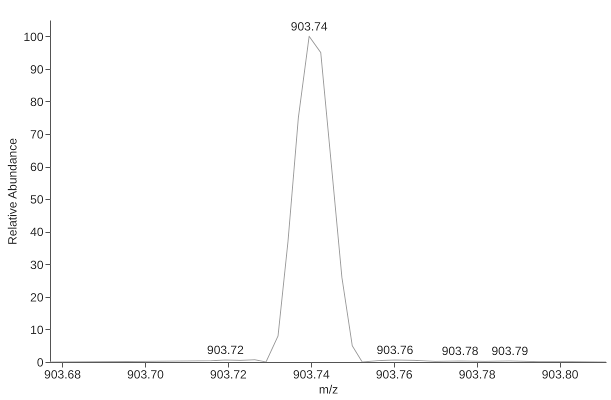 This screenshot has width=611, height=400. I want to click on x-tick-label: 903.70, so click(145, 375).